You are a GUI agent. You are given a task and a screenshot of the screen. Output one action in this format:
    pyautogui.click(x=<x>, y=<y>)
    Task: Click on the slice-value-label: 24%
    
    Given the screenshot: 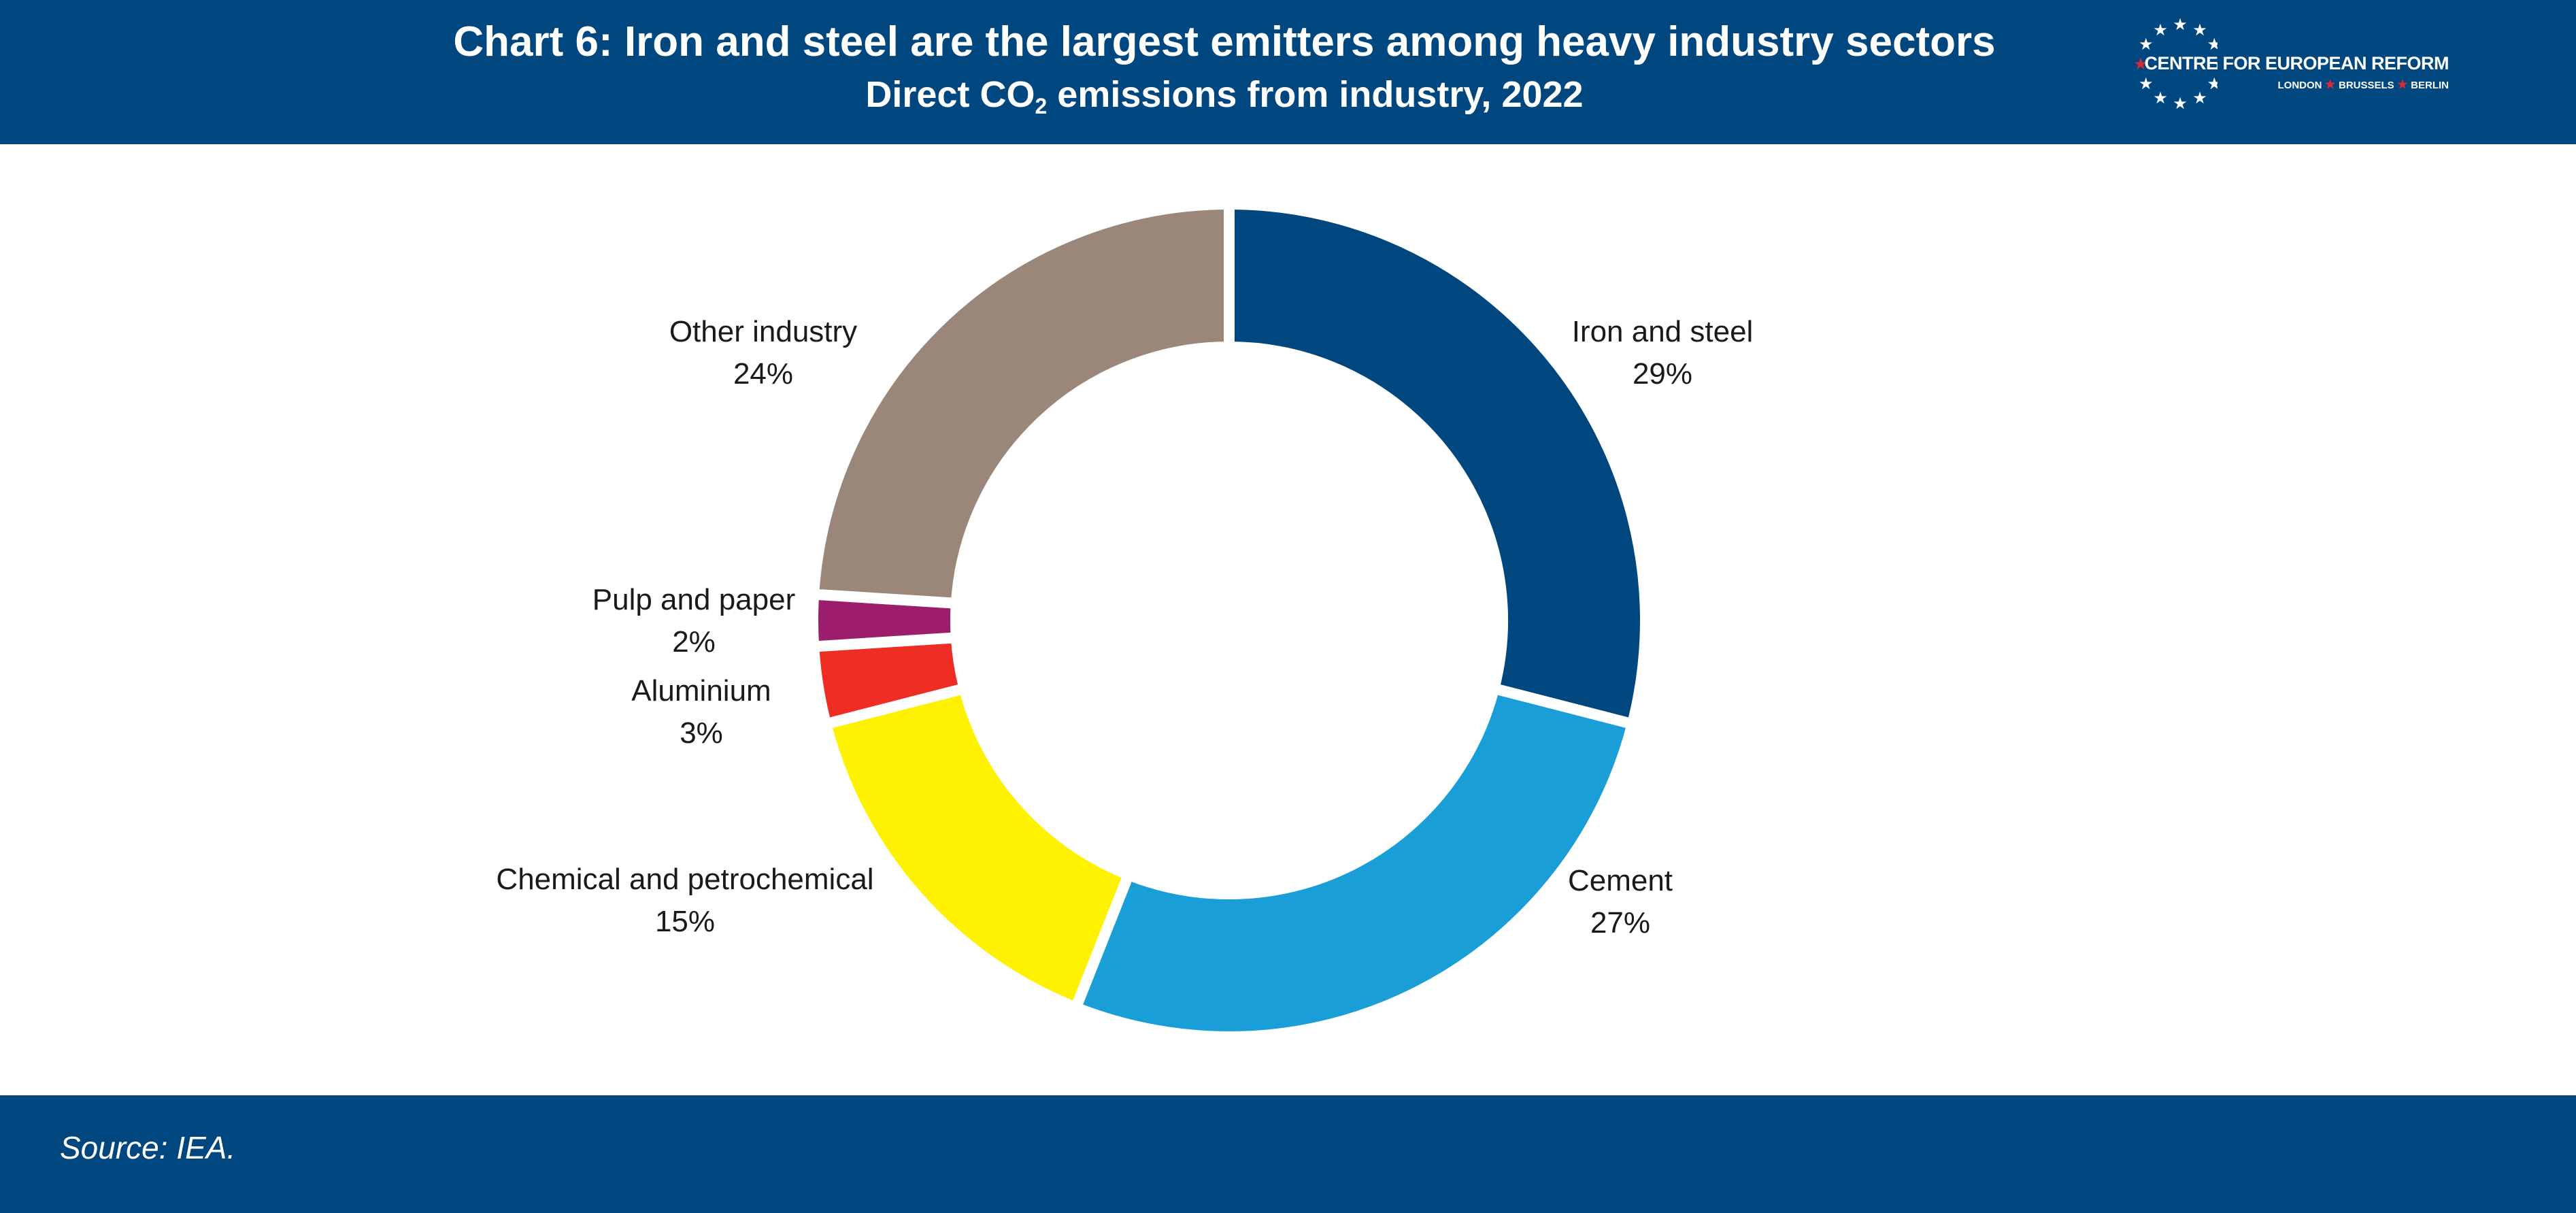 What is the action you would take?
    pyautogui.click(x=763, y=374)
    